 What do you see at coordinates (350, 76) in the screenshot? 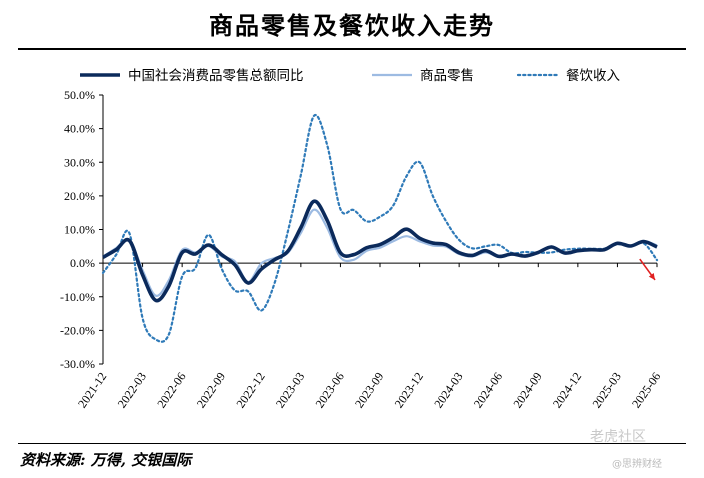
I see `chart-legend: 中国社会消费品零售总额同比 商品零售 餐饮收入` at bounding box center [350, 76].